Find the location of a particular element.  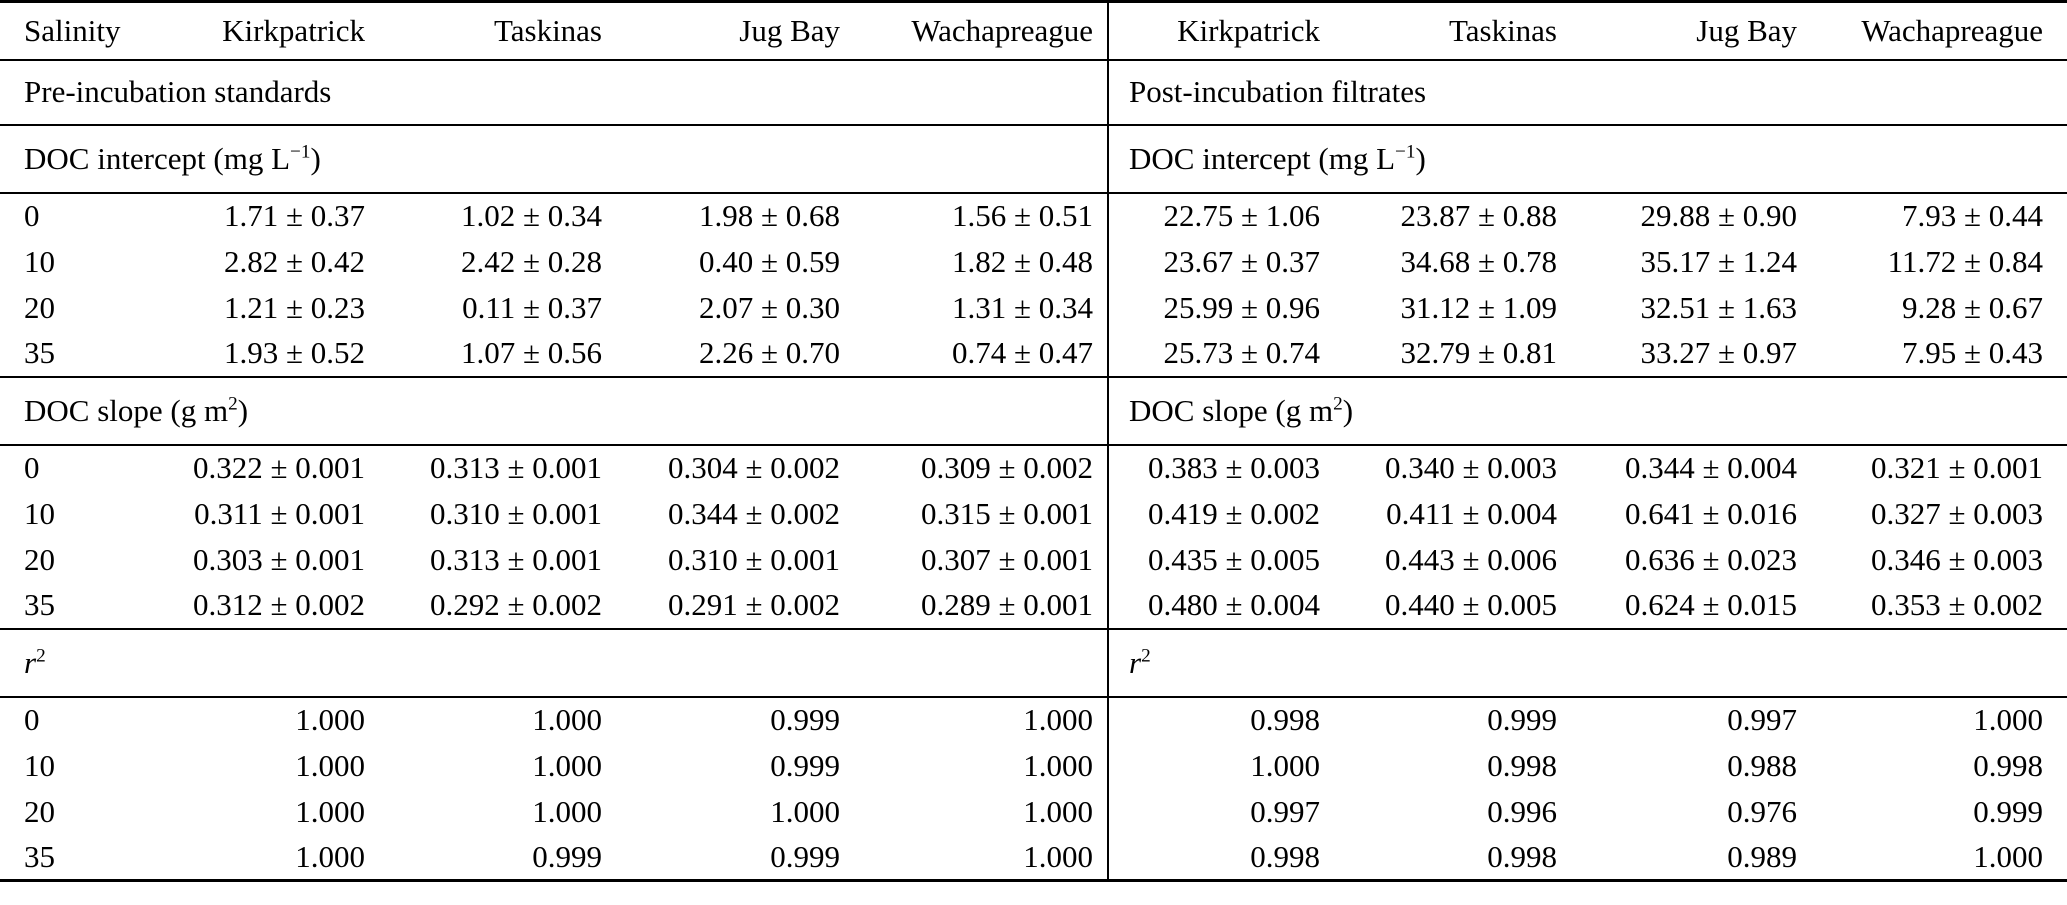

data-cell: 0.624 ± 0.015 is located at coordinates (1677, 606).